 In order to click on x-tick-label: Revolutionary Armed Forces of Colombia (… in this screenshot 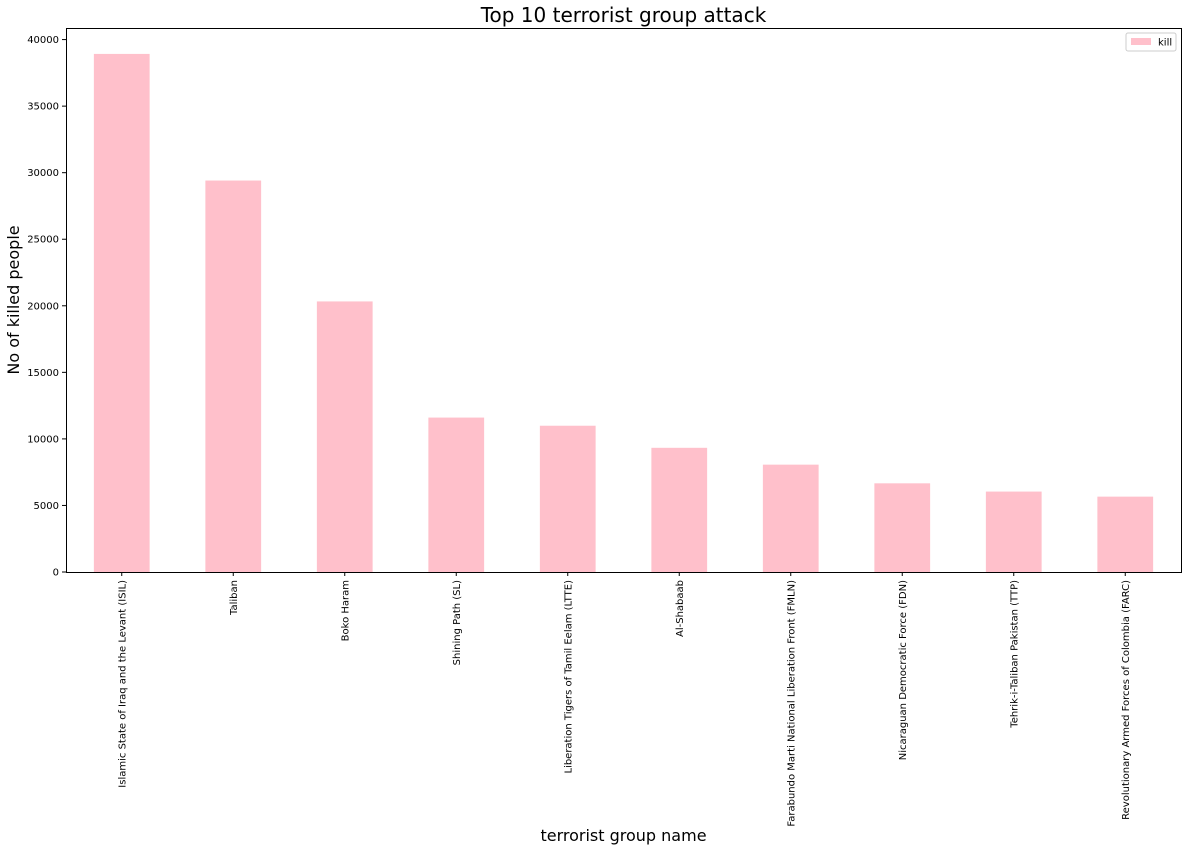, I will do `click(1126, 700)`.